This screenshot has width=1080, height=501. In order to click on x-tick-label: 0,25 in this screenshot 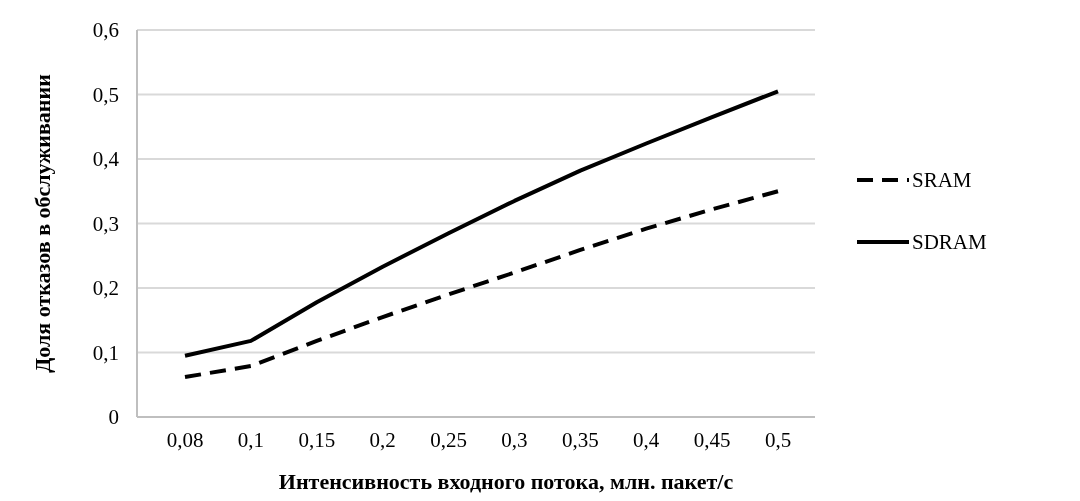, I will do `click(448, 440)`.